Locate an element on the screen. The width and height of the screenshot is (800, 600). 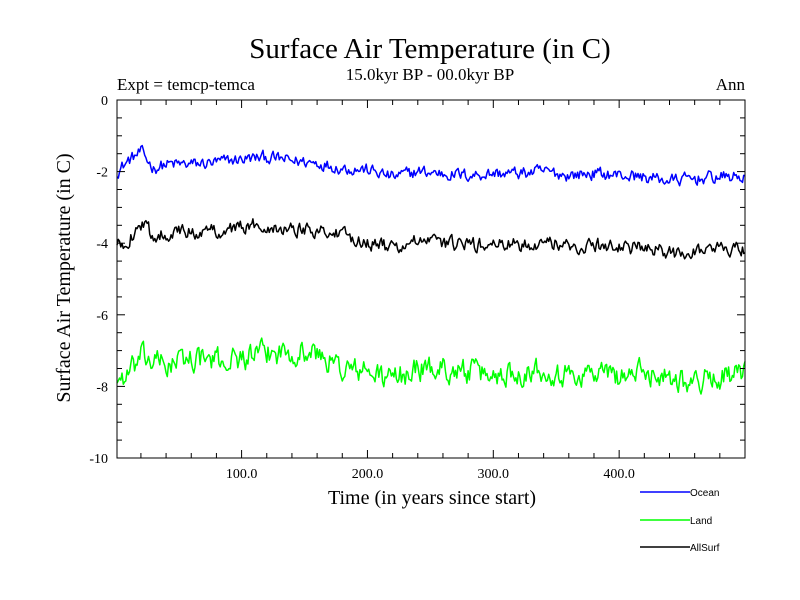
legend-label-allsurf: AllSurf is located at coordinates (705, 548).